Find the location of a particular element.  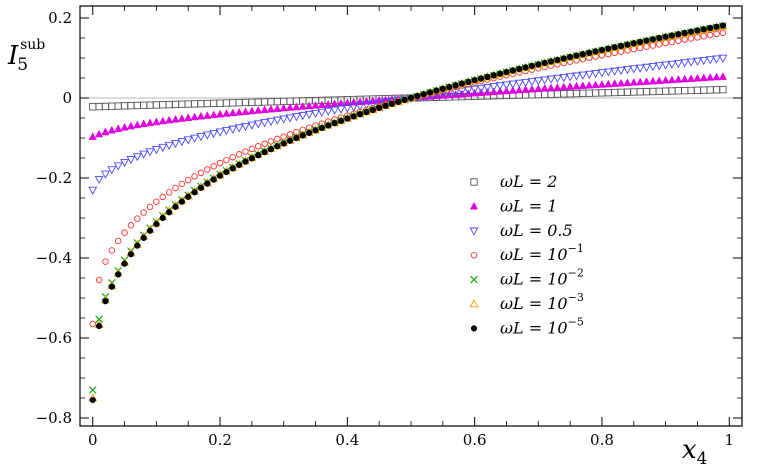

y-tick-label: −0.6 is located at coordinates (54, 338).